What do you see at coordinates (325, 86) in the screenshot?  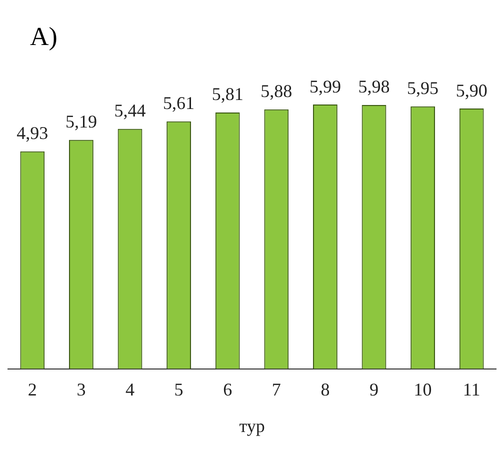 I see `data-label: 5,99` at bounding box center [325, 86].